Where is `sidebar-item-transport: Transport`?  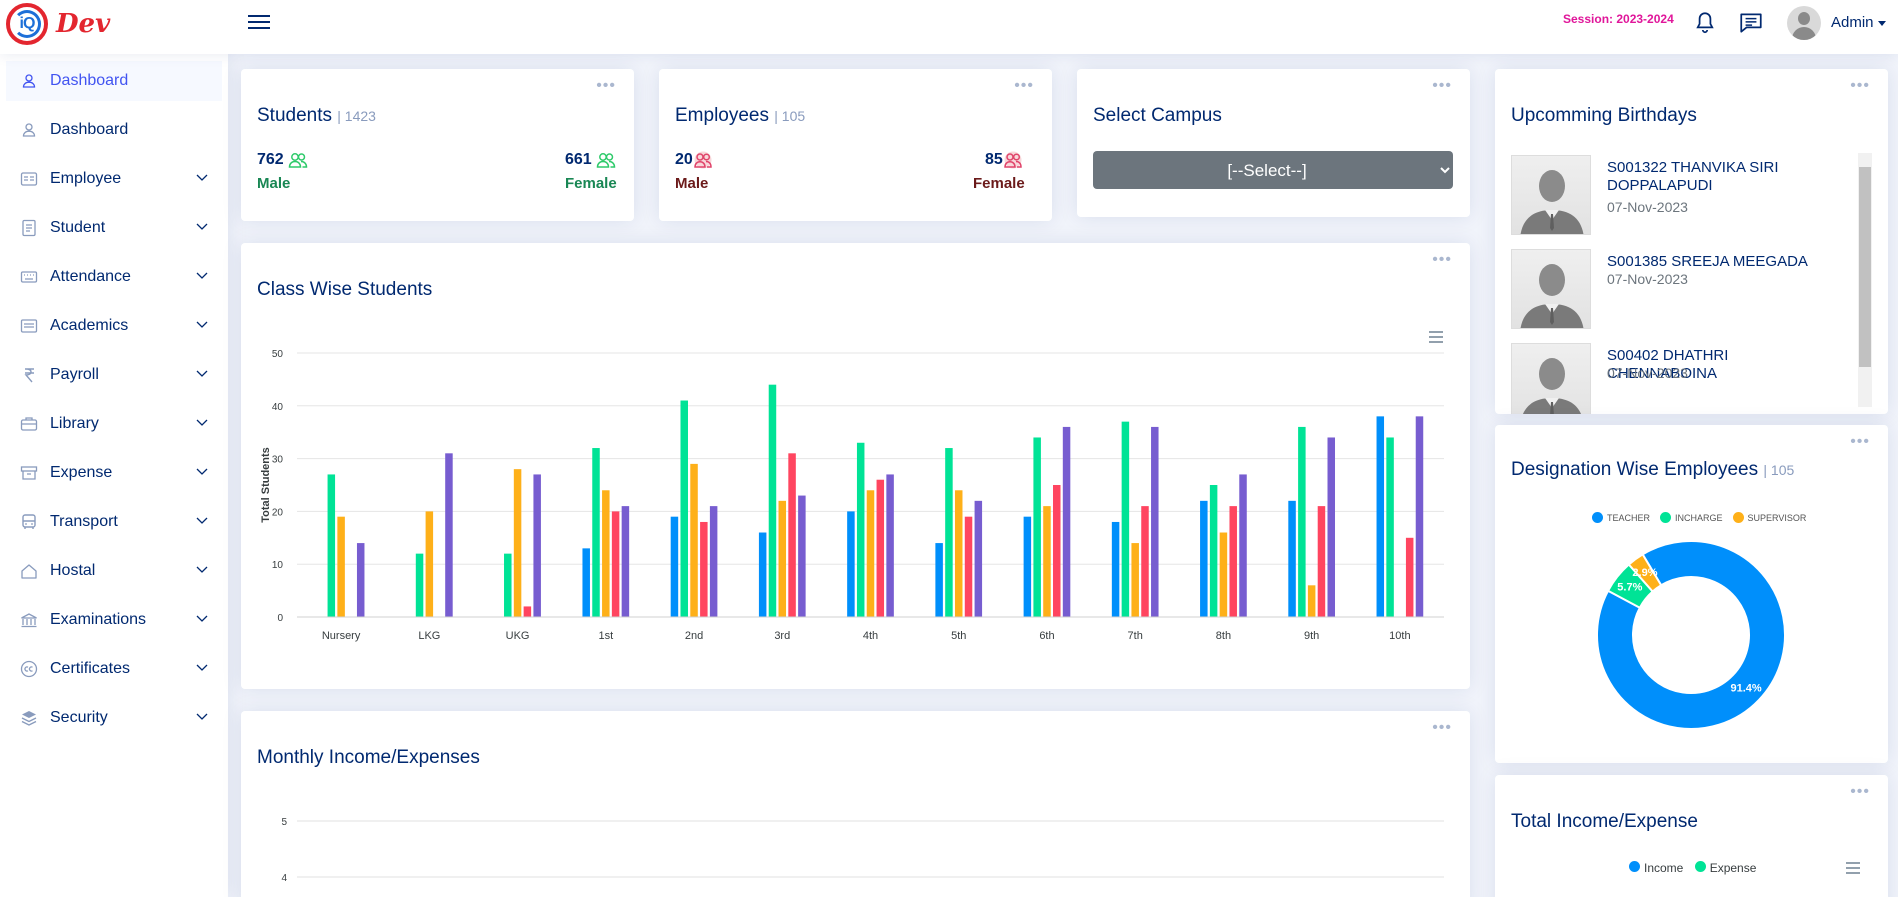 sidebar-item-transport: Transport is located at coordinates (114, 522).